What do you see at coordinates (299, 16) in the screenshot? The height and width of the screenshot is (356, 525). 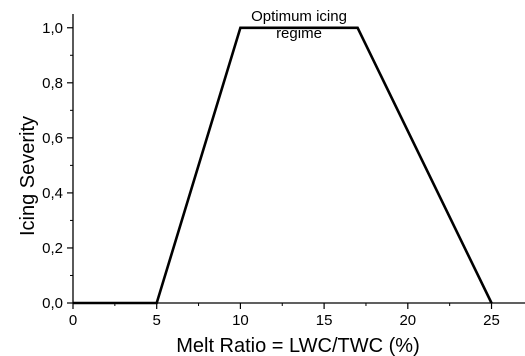 I see `annotation-text: Optimum icing` at bounding box center [299, 16].